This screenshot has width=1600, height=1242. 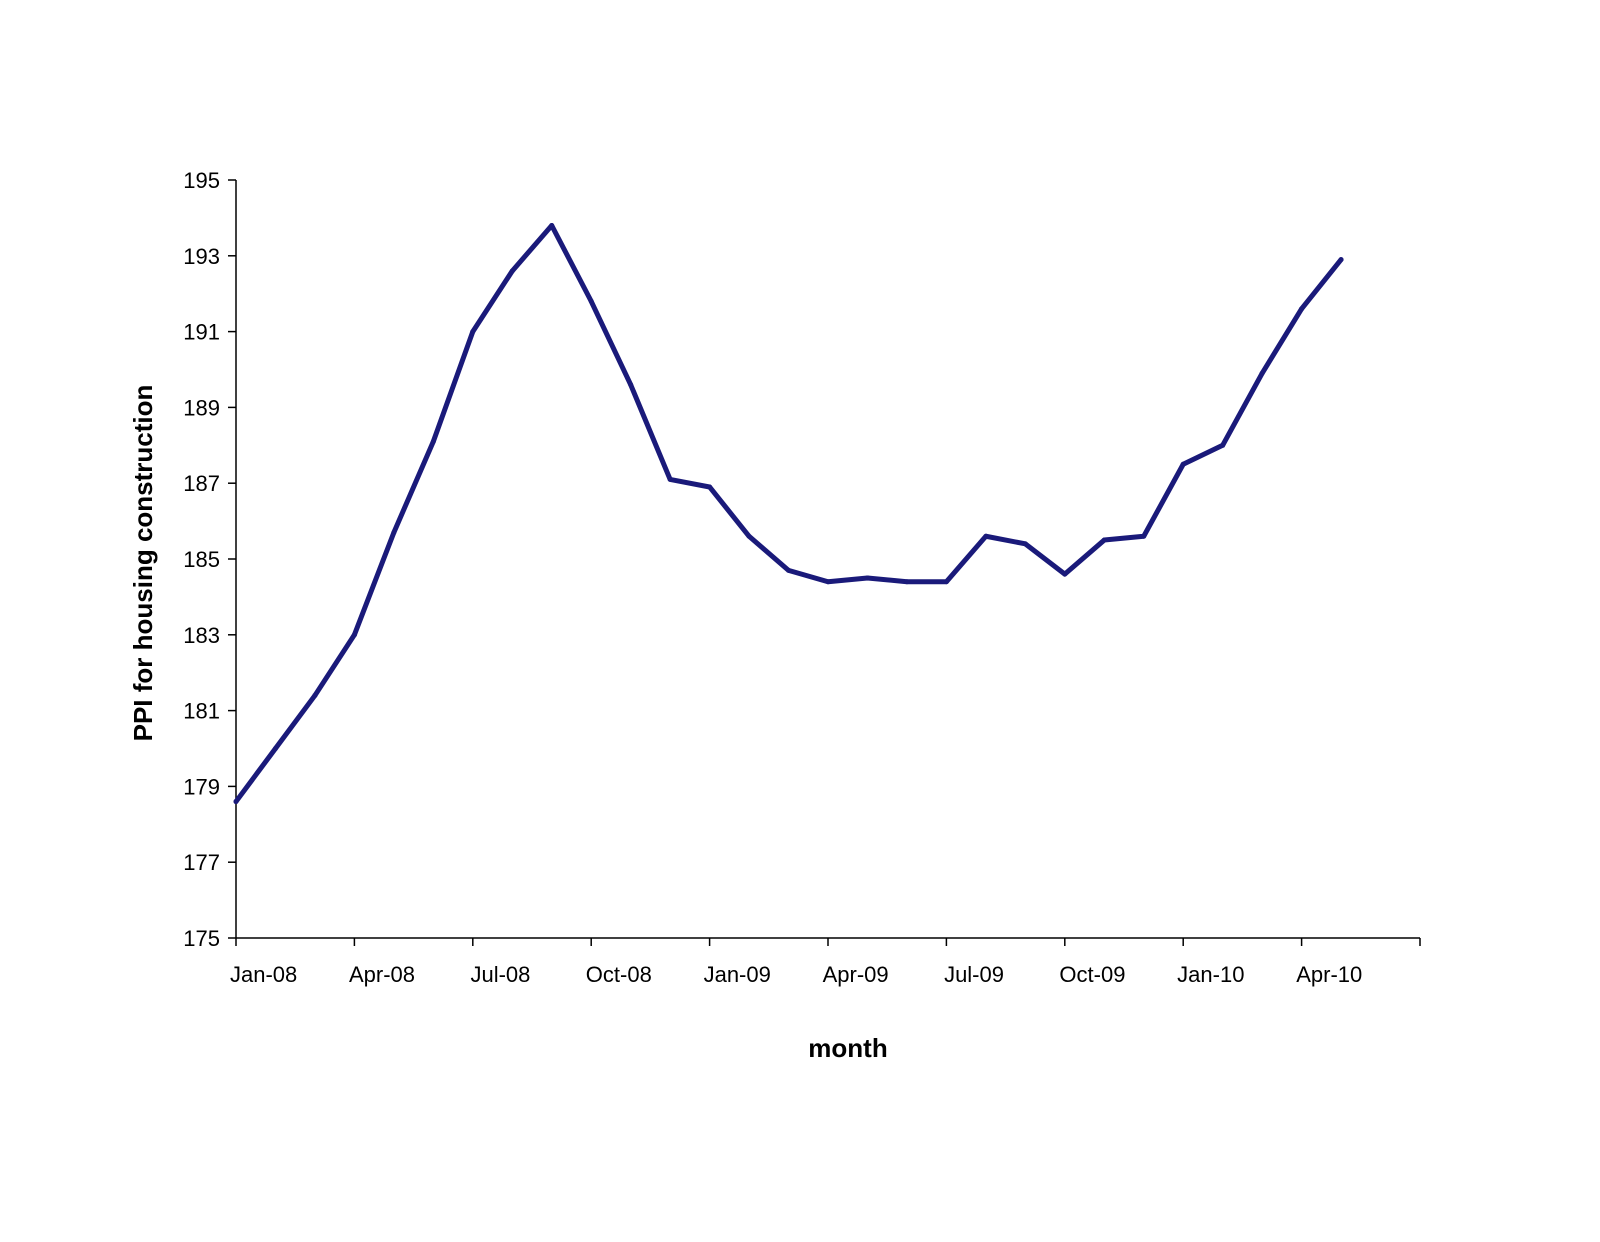 I want to click on x-tick-label: Apr-08, so click(x=382, y=974).